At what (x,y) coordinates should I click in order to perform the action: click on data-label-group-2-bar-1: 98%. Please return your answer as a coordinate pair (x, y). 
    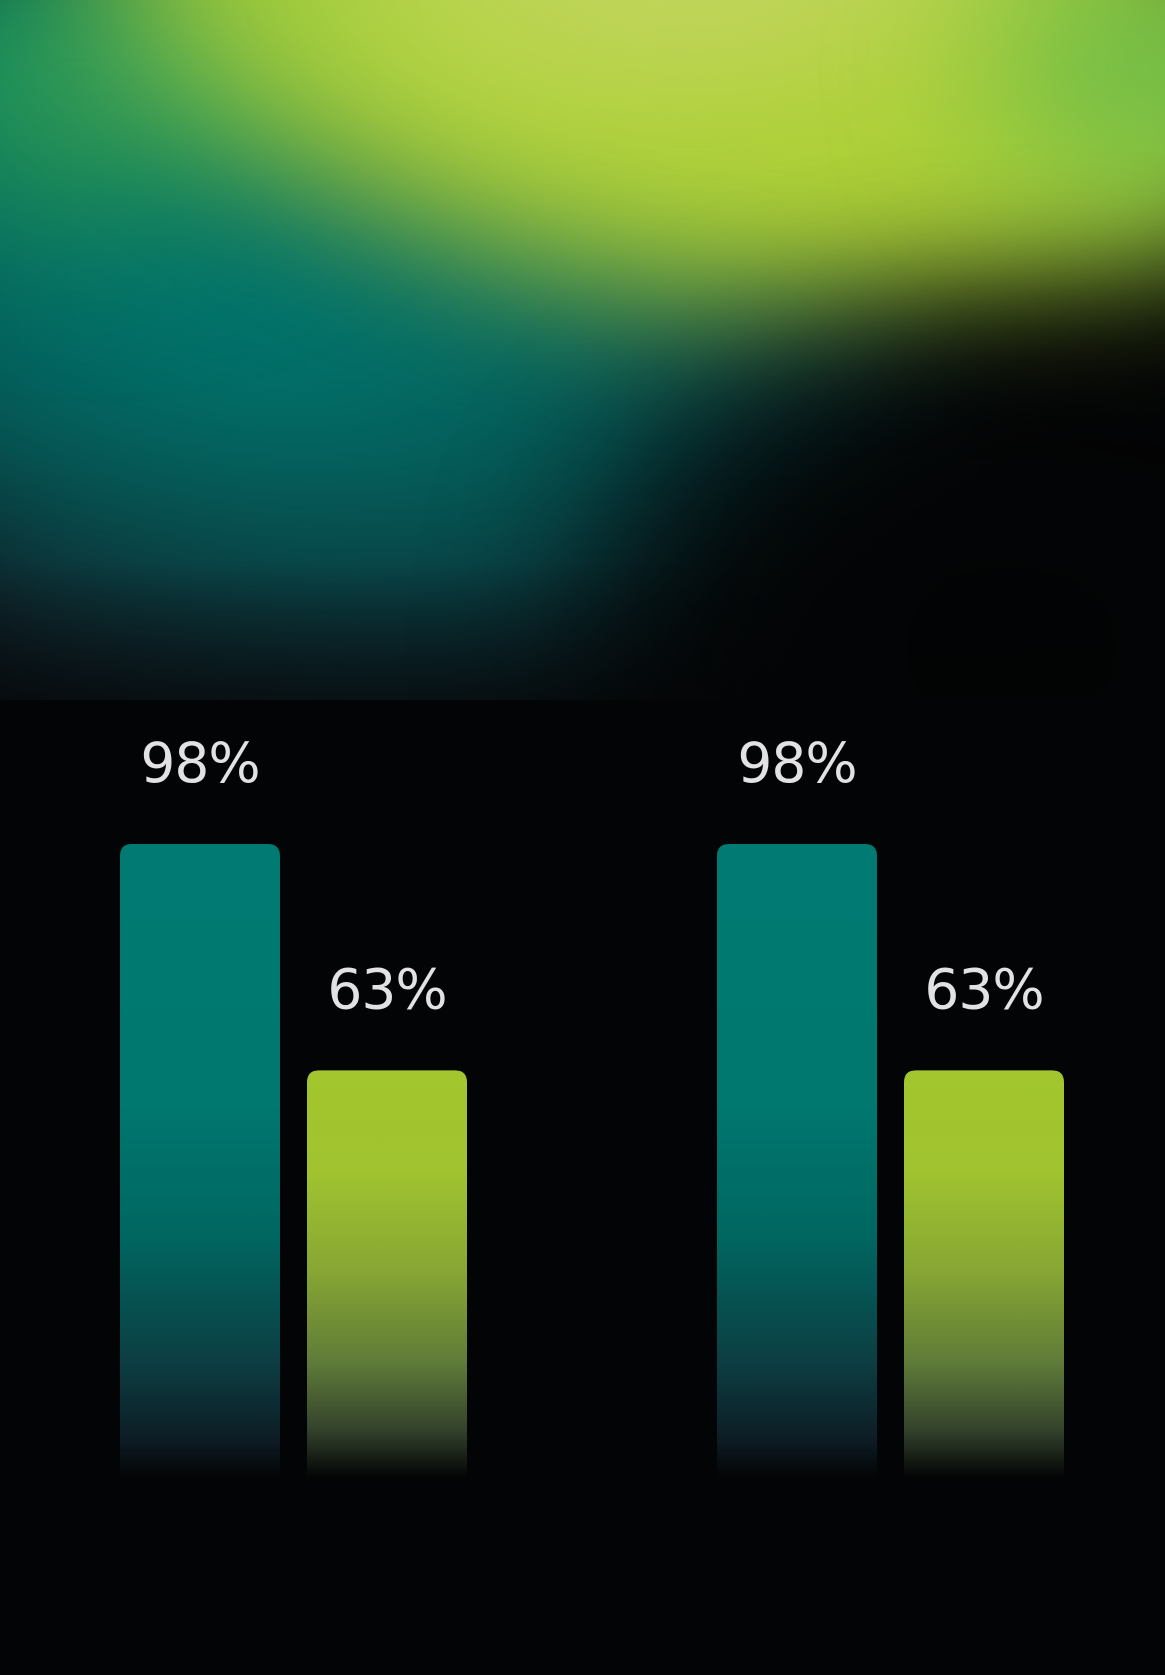
    Looking at the image, I should click on (796, 763).